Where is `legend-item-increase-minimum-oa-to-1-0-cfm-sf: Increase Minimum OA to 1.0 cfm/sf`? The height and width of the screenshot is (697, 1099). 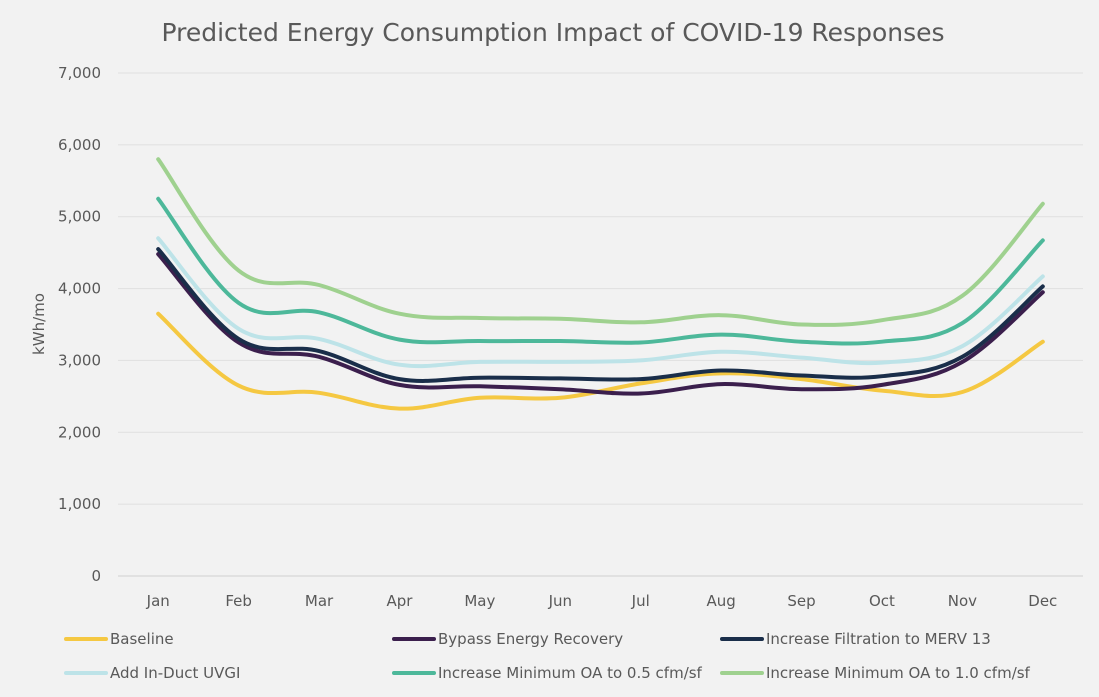
legend-item-increase-minimum-oa-to-1-0-cfm-sf: Increase Minimum OA to 1.0 cfm/sf is located at coordinates (875, 673).